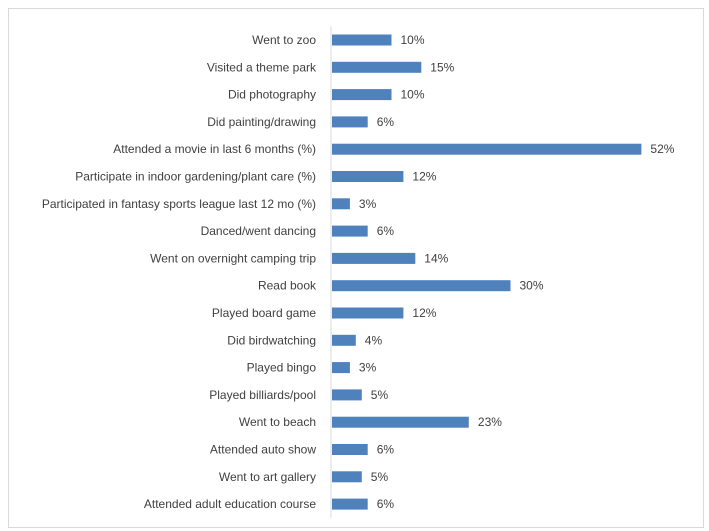 The height and width of the screenshot is (531, 709). Describe the element at coordinates (374, 340) in the screenshot. I see `data-label: 4%` at that location.